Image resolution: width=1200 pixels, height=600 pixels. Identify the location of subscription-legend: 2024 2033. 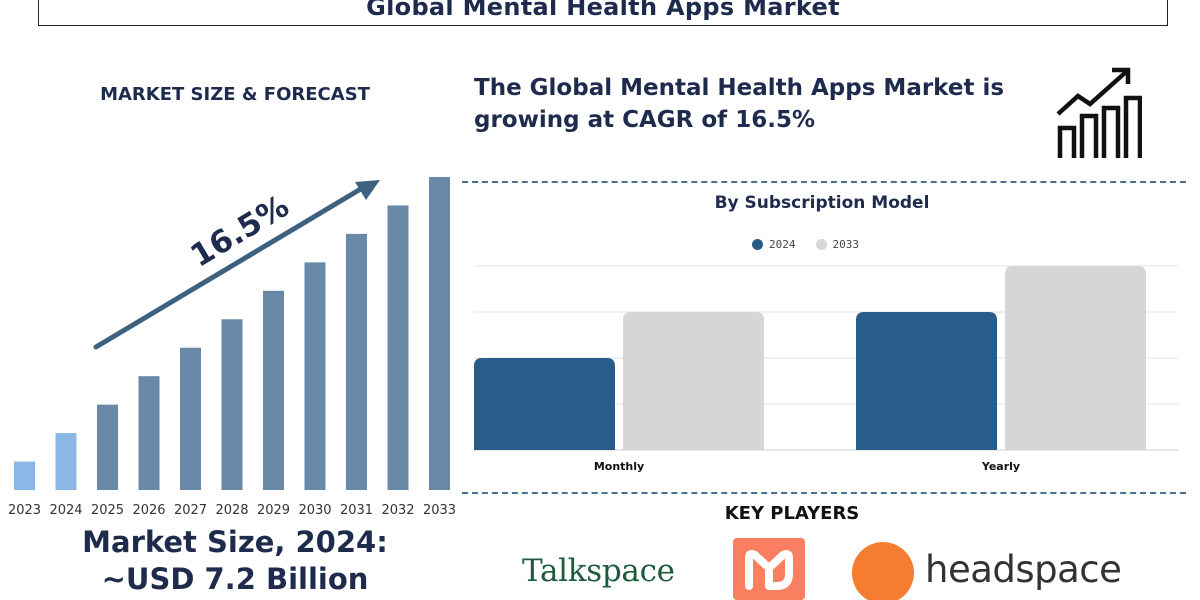
(805, 244).